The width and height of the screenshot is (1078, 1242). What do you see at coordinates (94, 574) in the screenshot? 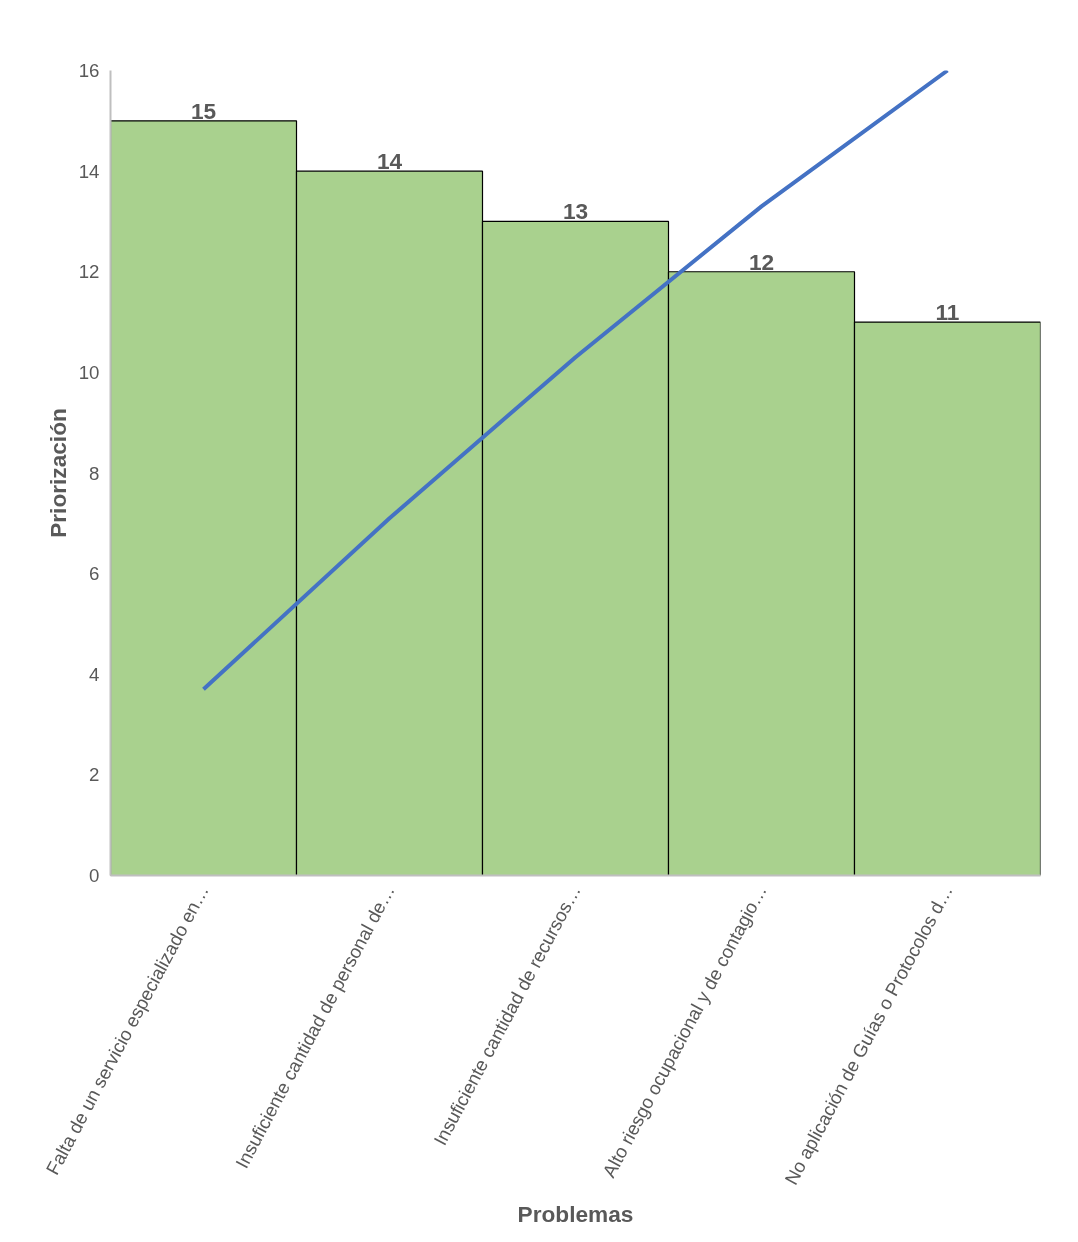
I see `y-tick-label: 6` at bounding box center [94, 574].